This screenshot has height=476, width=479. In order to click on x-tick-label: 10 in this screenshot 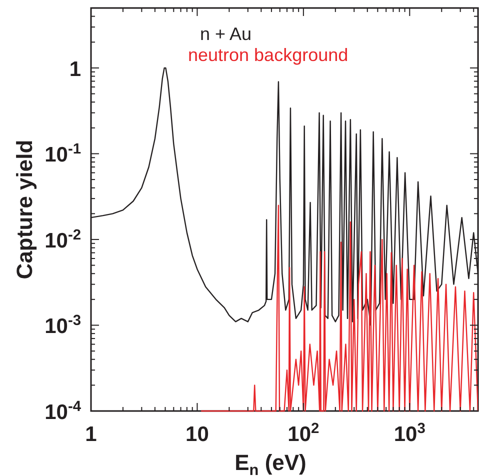, I will do `click(197, 434)`.